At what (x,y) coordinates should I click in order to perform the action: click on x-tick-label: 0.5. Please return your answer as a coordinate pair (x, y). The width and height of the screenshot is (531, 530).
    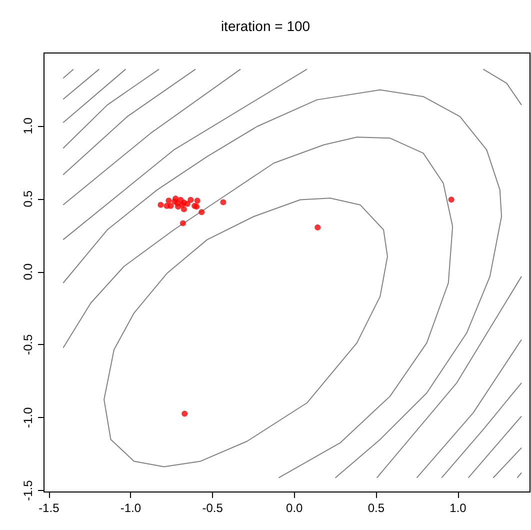
    Looking at the image, I should click on (376, 508).